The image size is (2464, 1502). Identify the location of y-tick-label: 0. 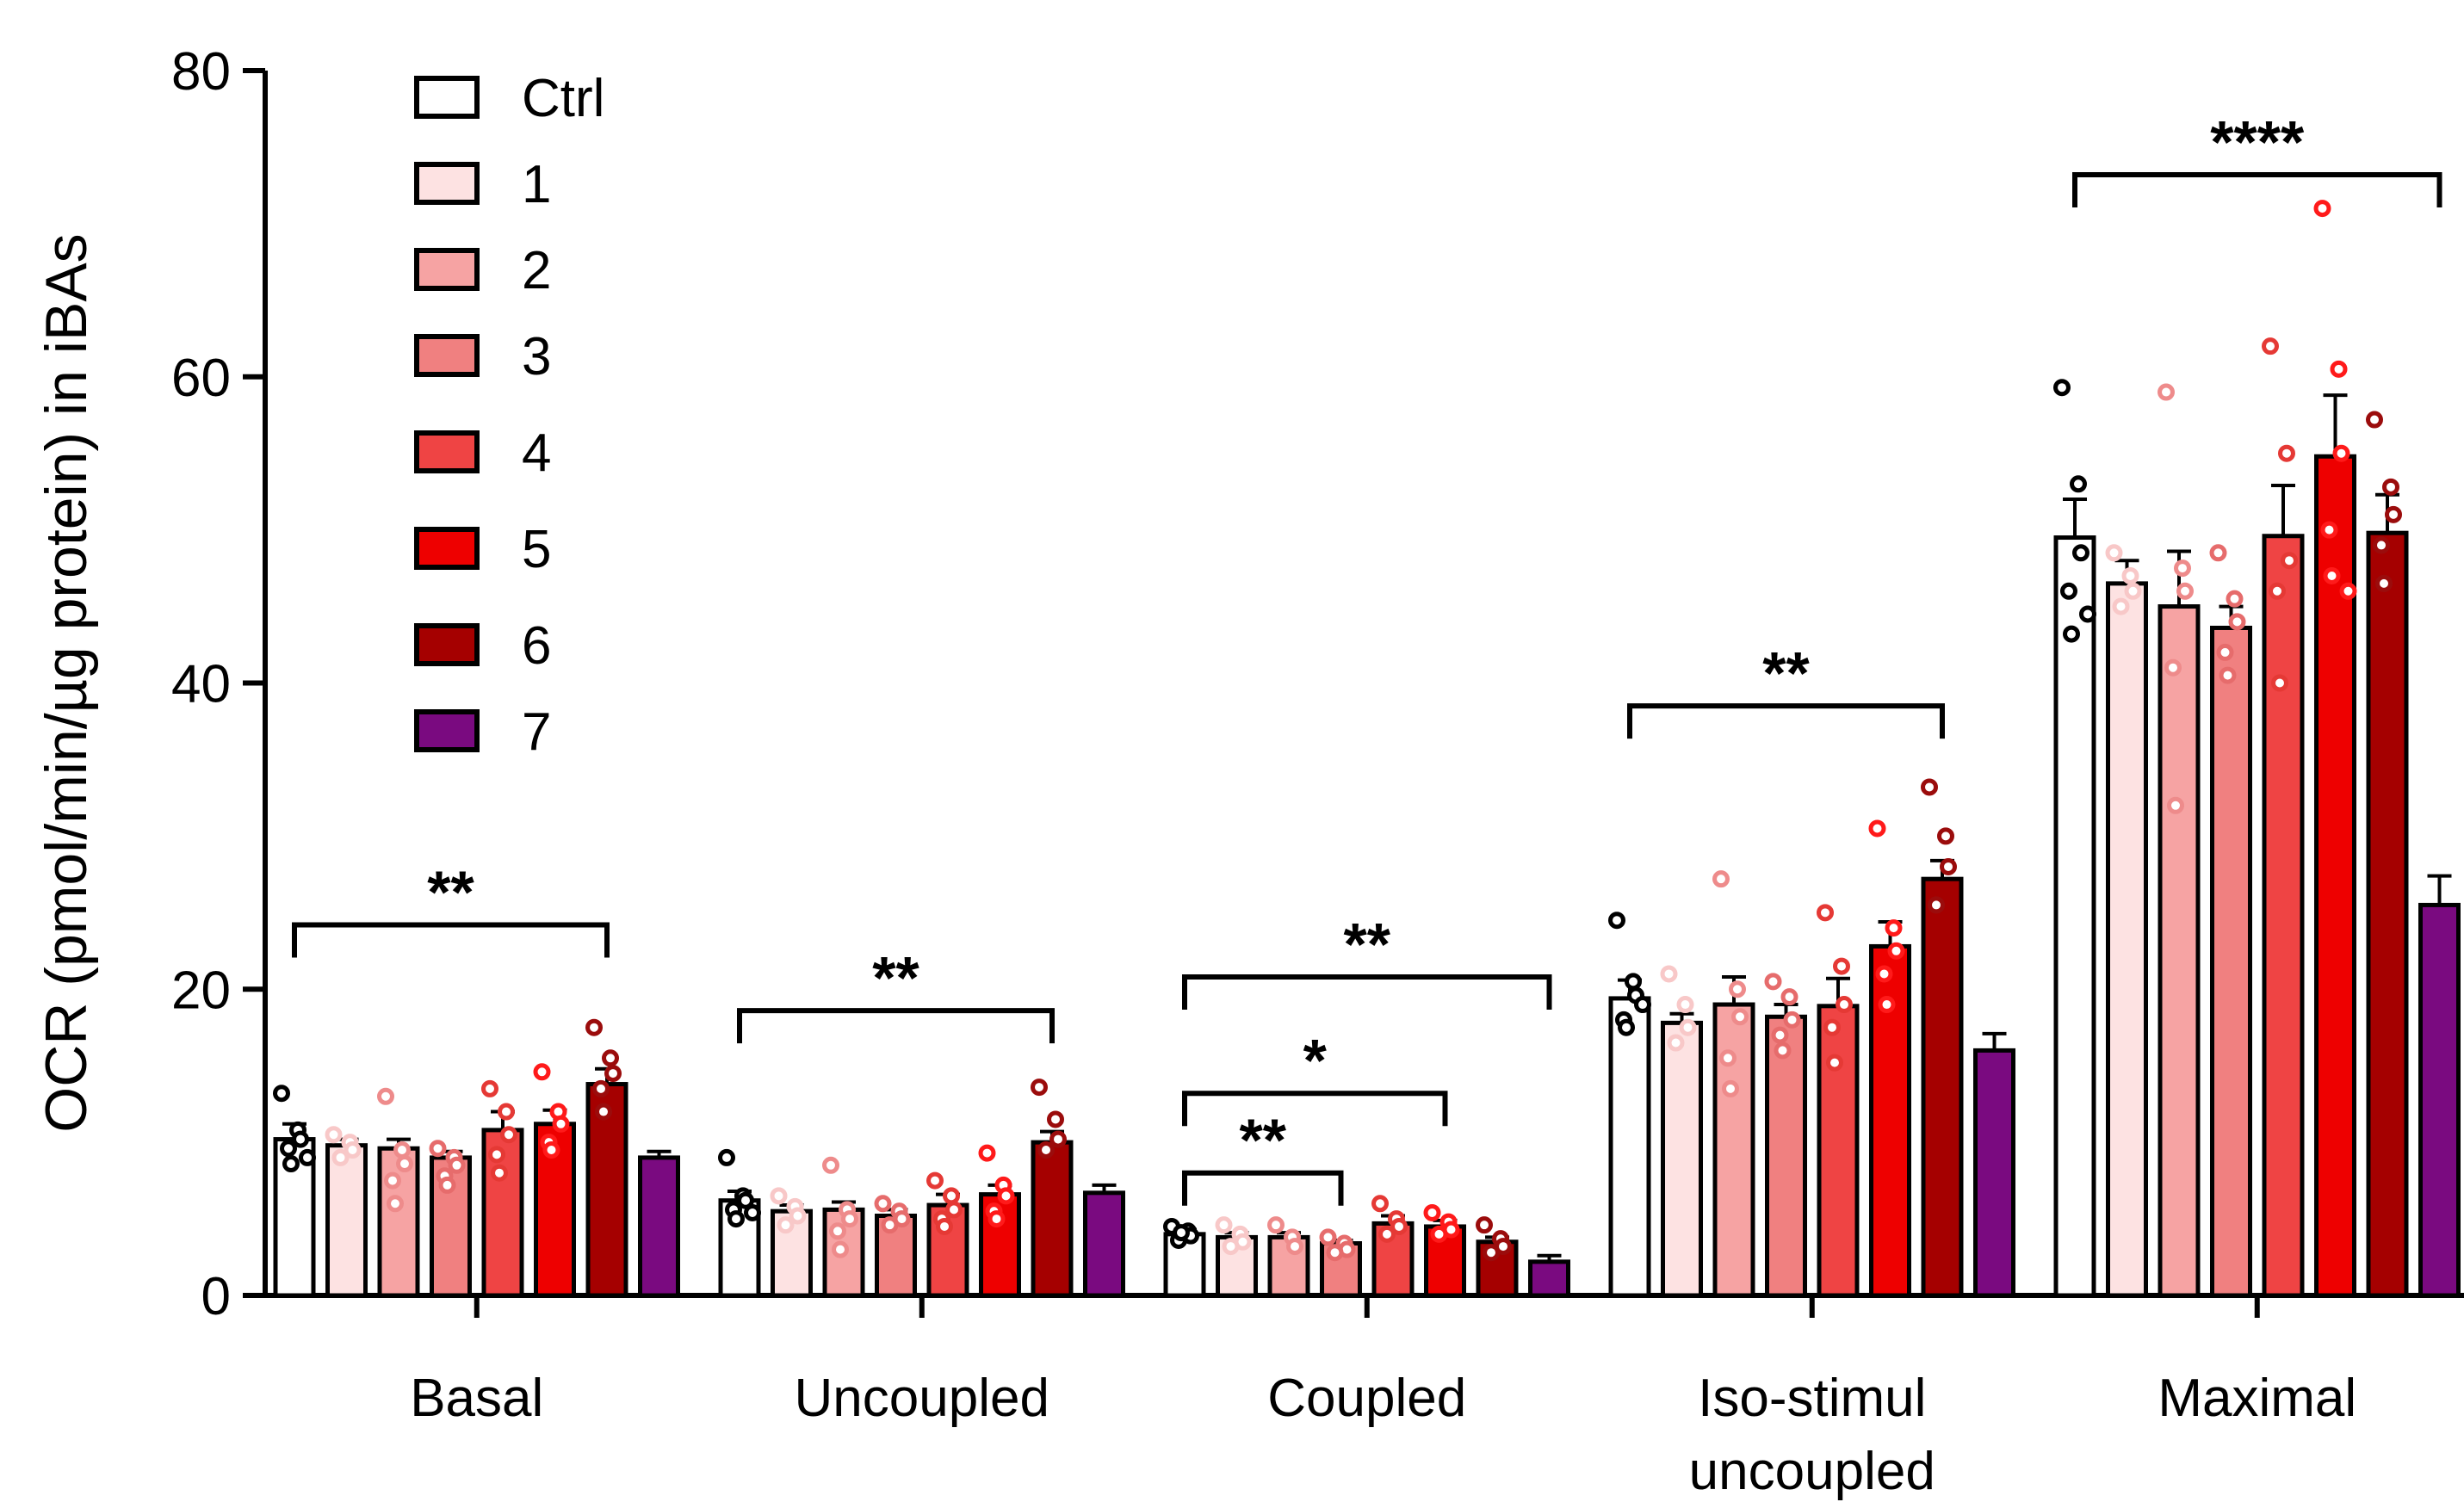
(216, 1297).